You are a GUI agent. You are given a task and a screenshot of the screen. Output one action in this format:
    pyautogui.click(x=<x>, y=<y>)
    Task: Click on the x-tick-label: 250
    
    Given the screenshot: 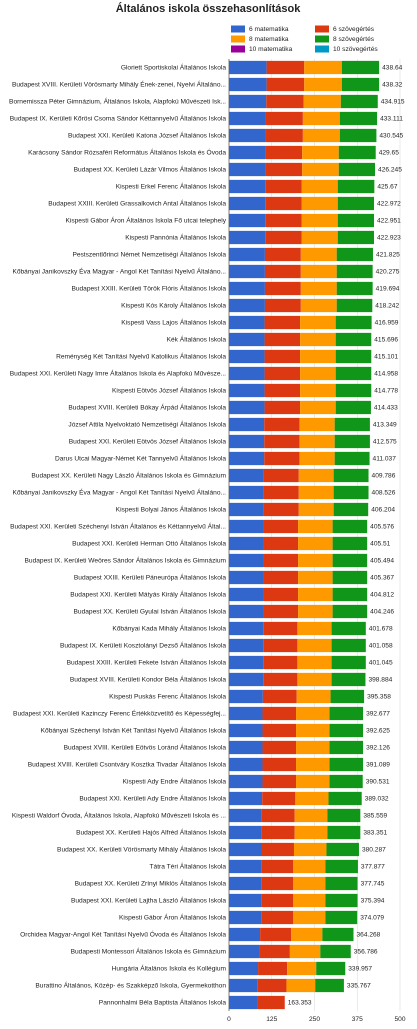 What is the action you would take?
    pyautogui.click(x=314, y=1019)
    